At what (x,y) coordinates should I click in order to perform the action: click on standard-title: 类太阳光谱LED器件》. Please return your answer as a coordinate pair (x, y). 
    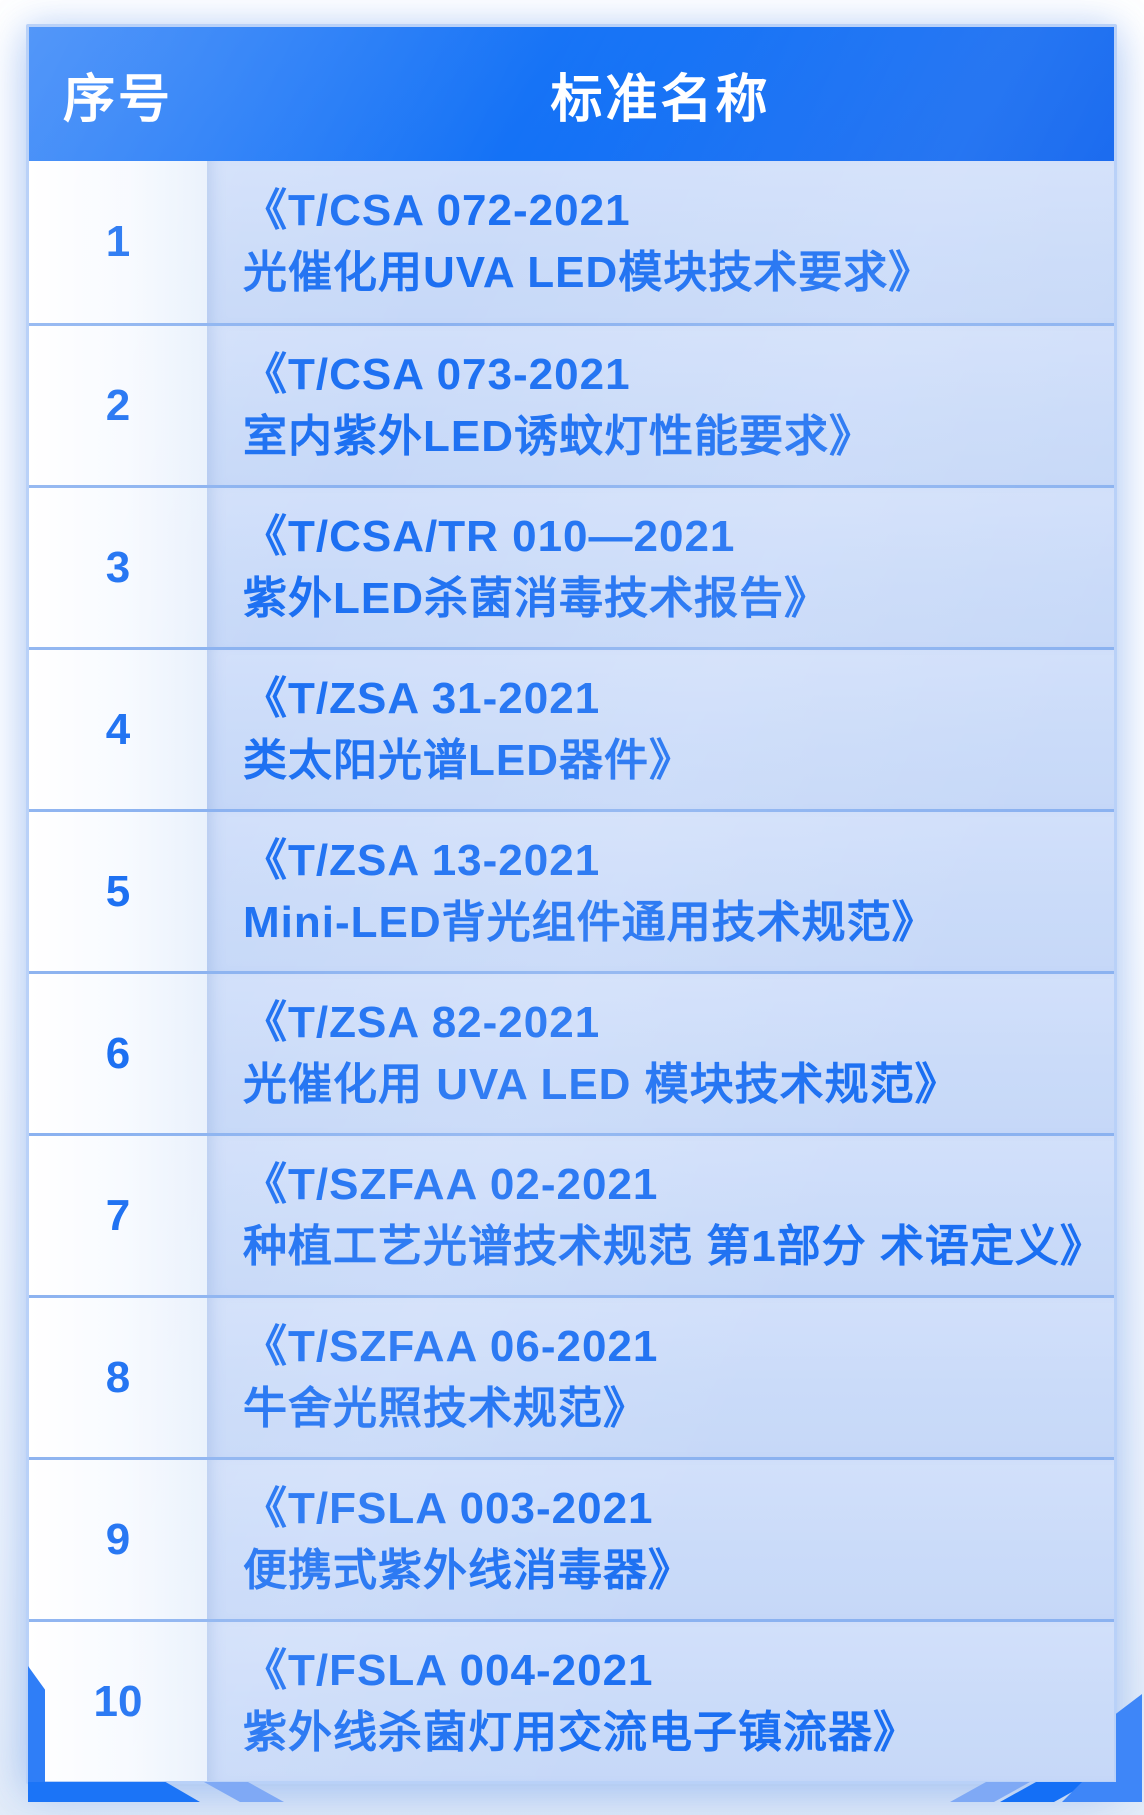
    Looking at the image, I should click on (468, 760).